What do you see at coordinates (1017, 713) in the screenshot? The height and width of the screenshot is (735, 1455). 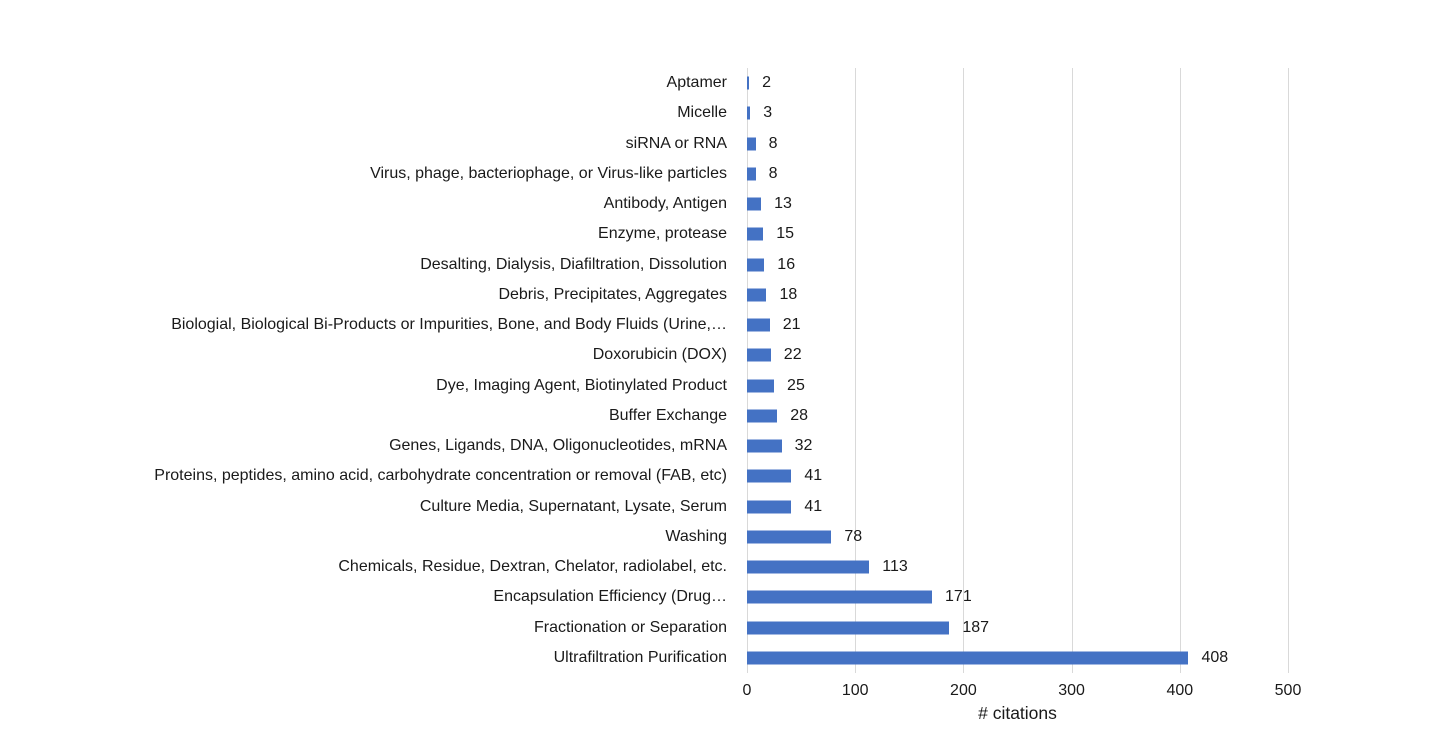 I see `x-axis-title: # citations` at bounding box center [1017, 713].